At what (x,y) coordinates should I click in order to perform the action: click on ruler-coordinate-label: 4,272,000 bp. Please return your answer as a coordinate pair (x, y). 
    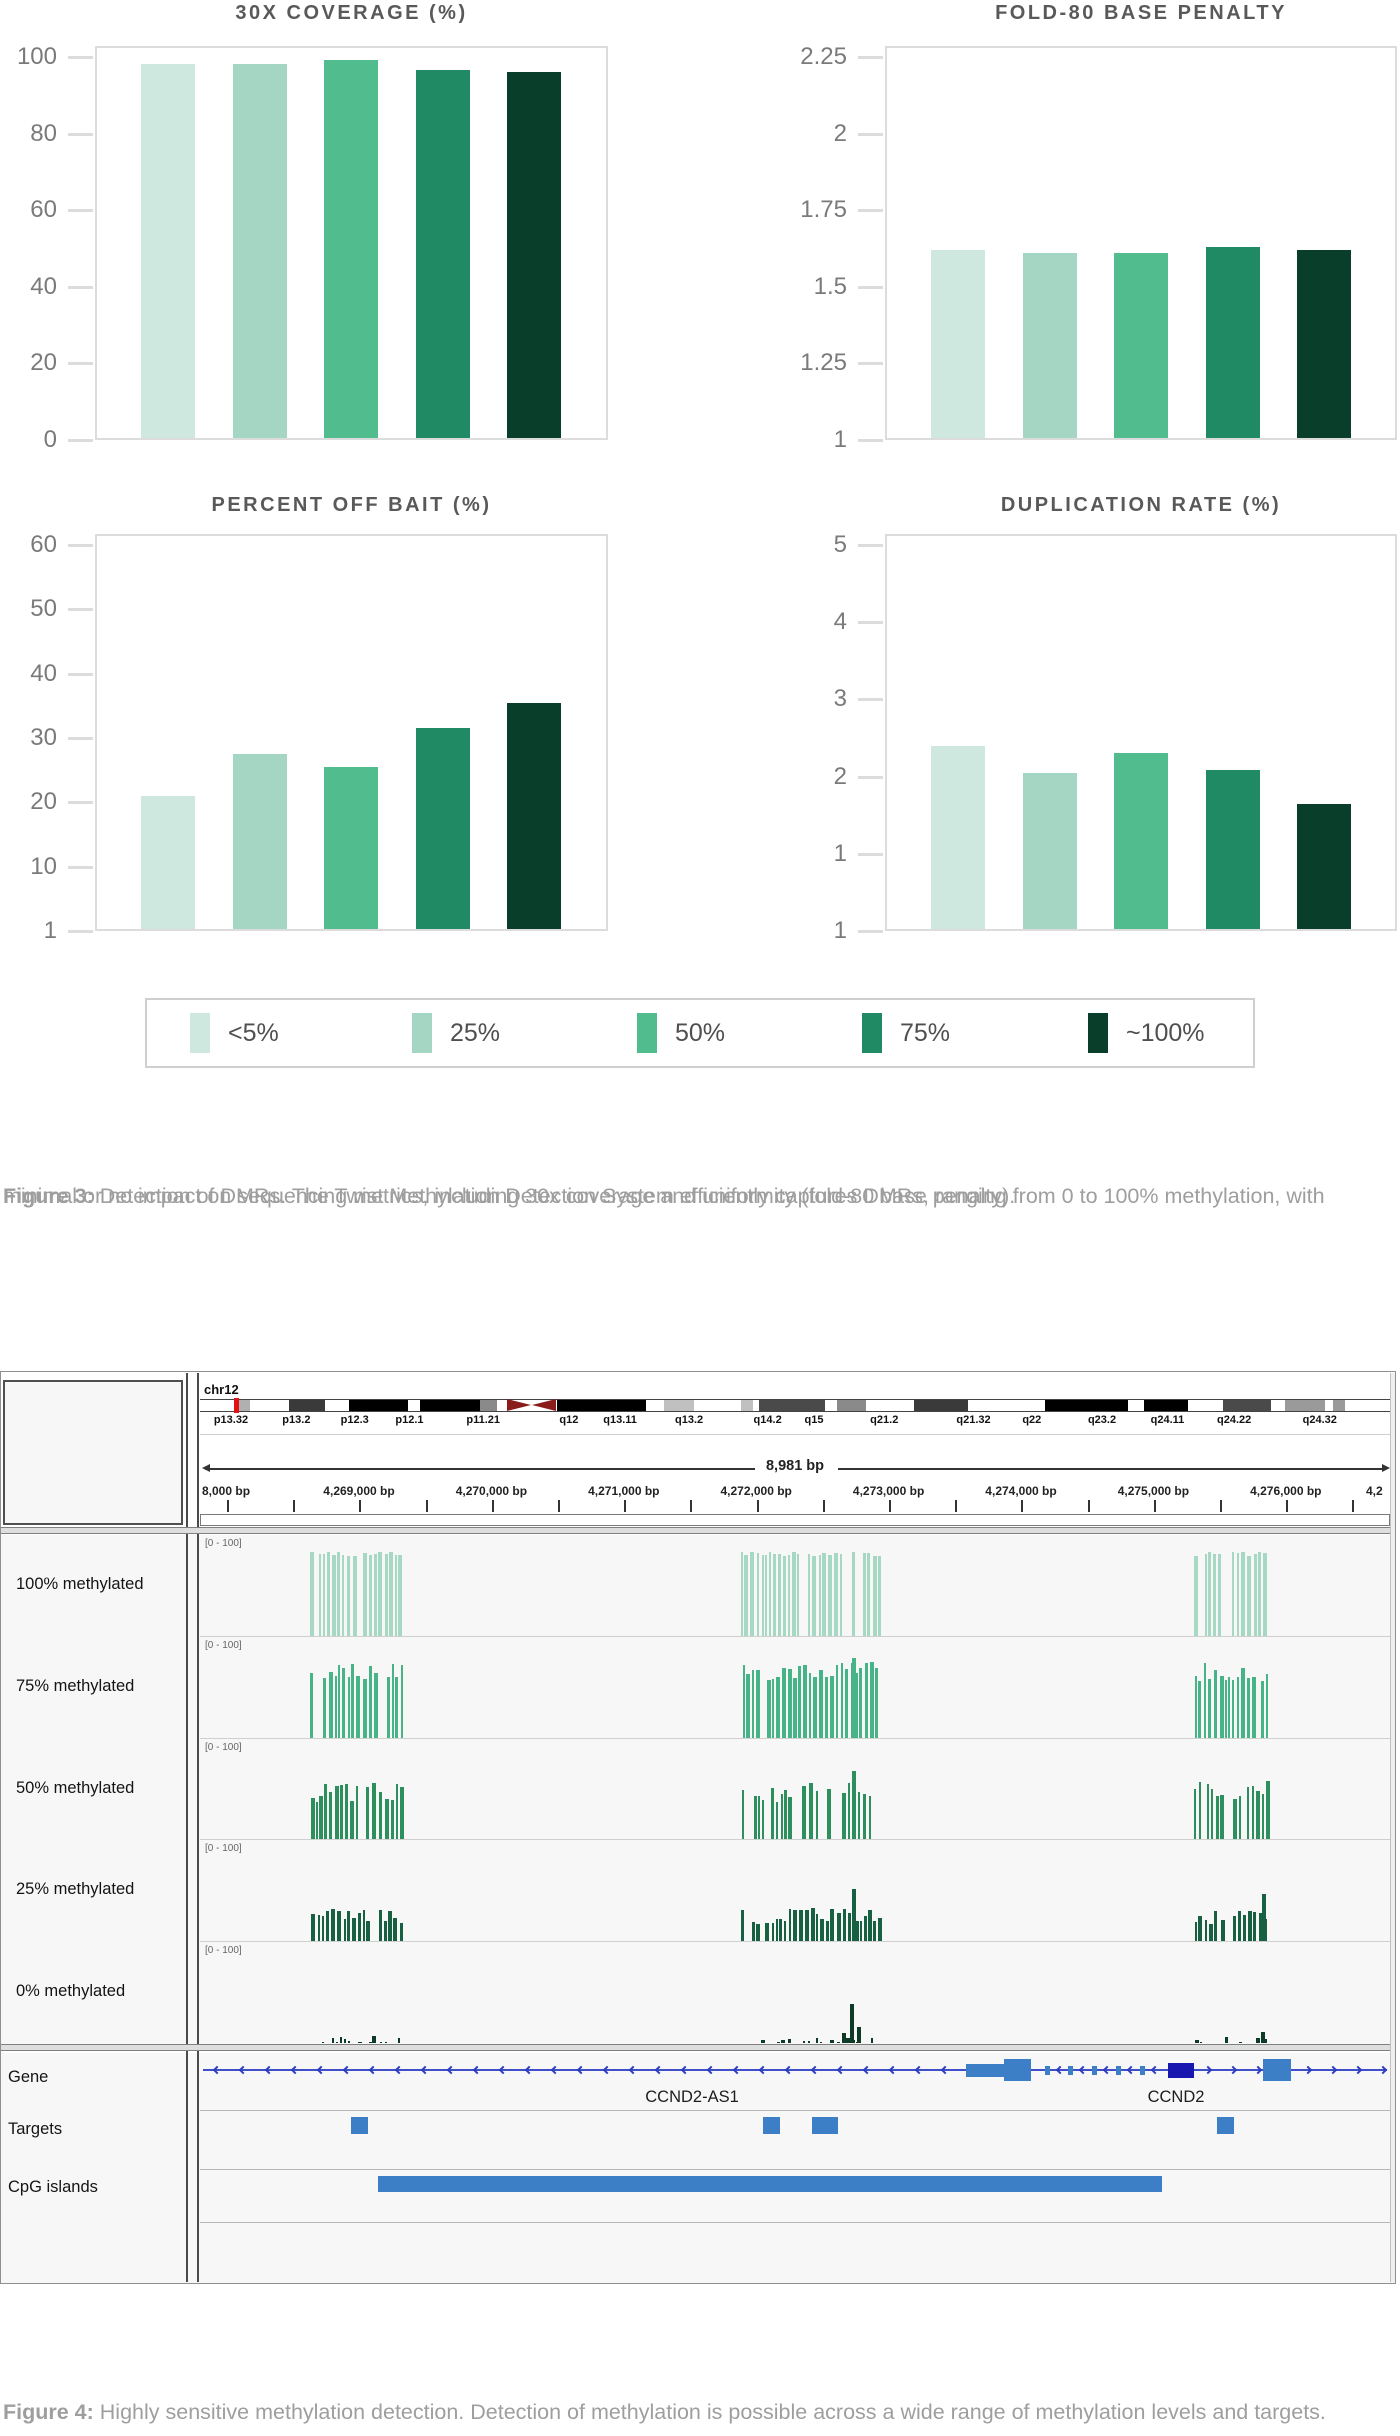
    Looking at the image, I should click on (756, 1491).